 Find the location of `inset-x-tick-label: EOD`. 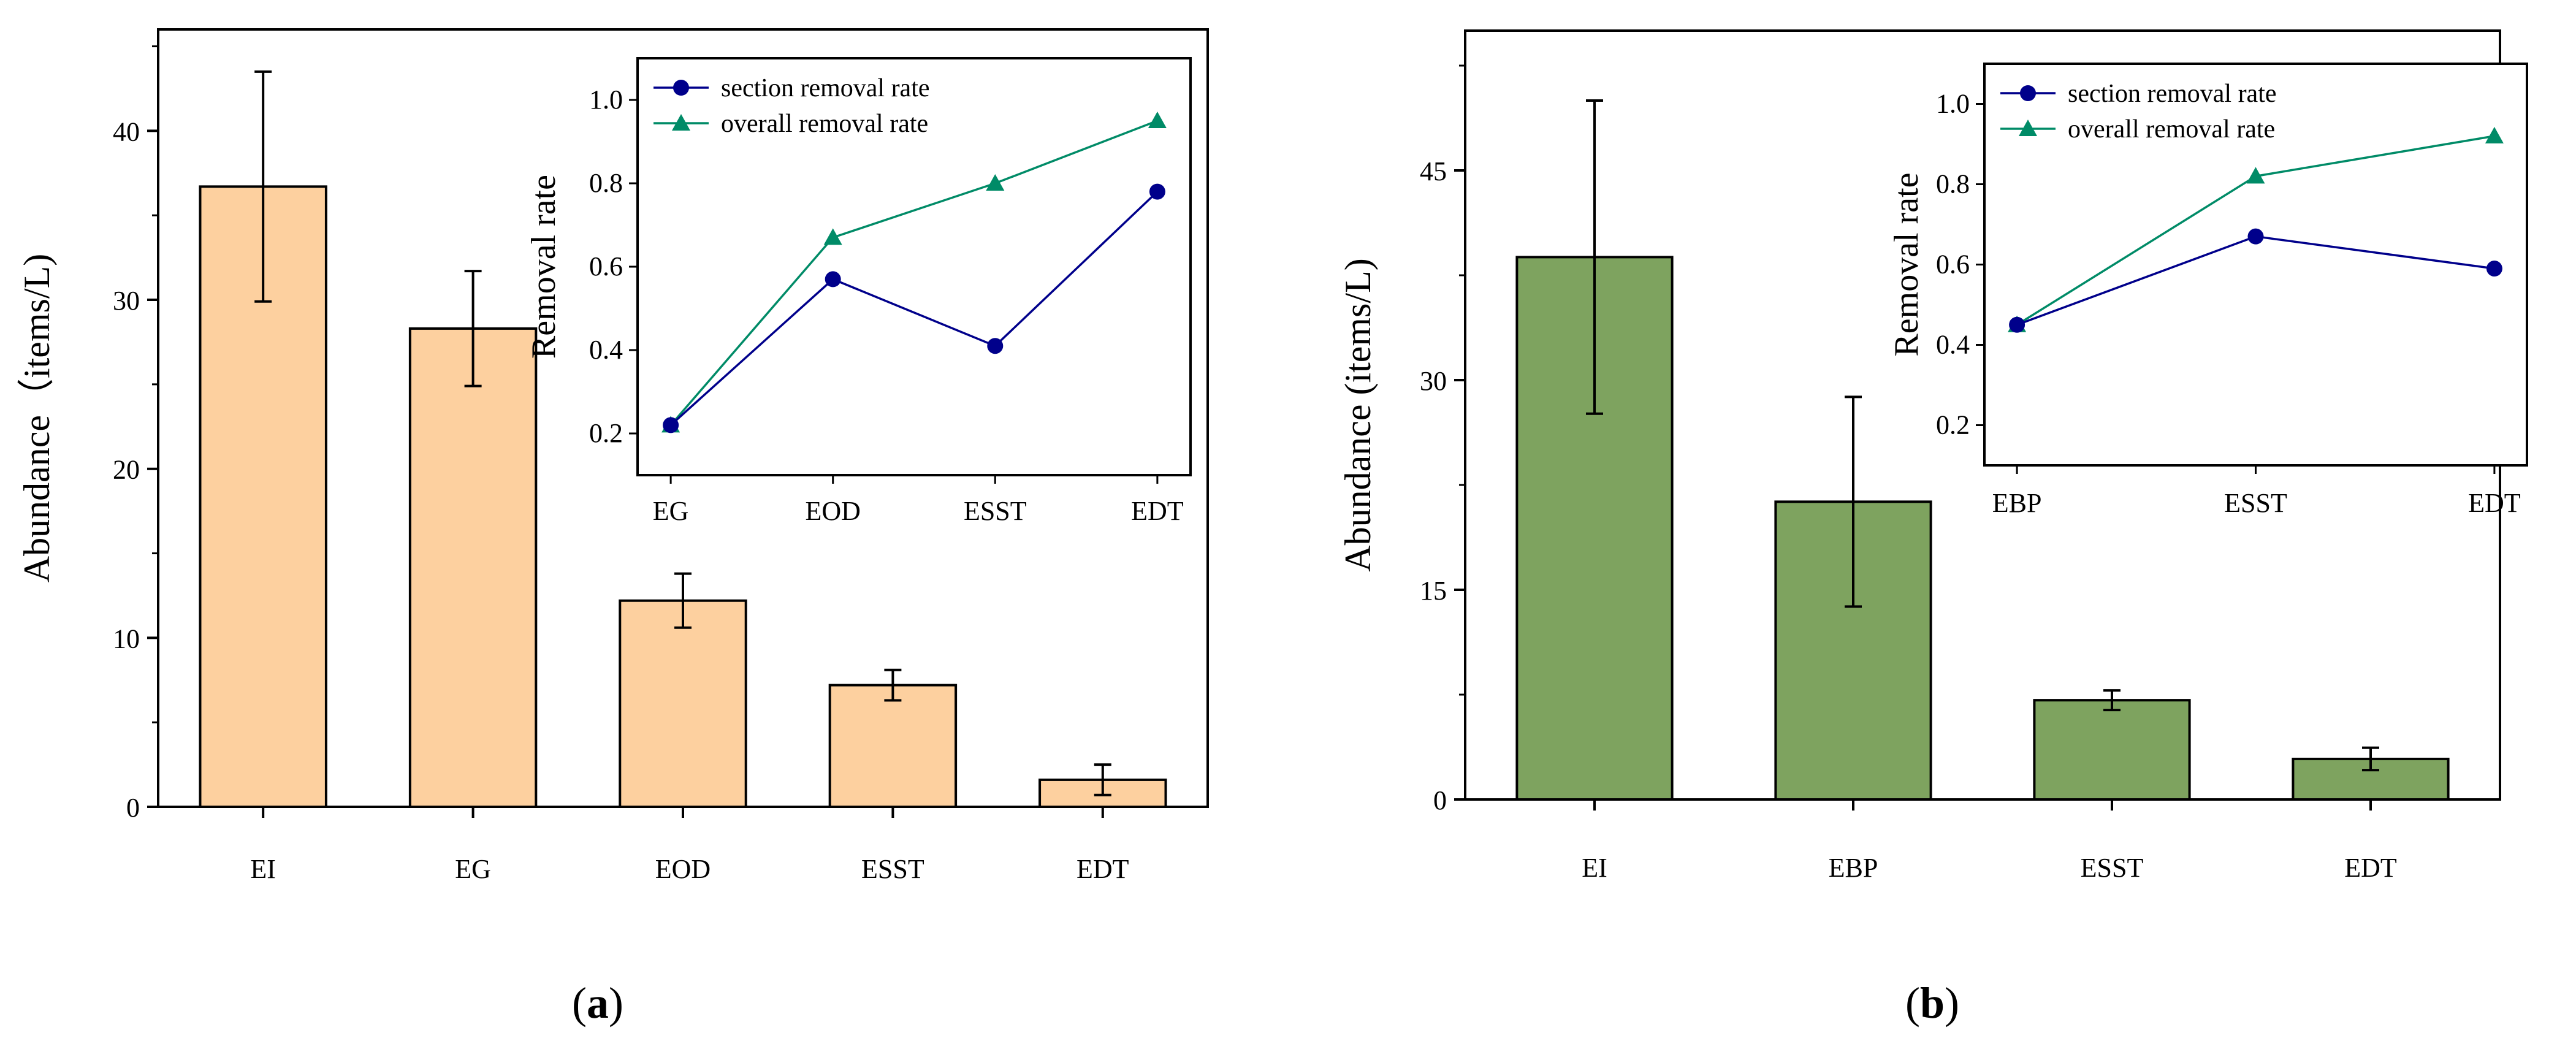

inset-x-tick-label: EOD is located at coordinates (832, 511).